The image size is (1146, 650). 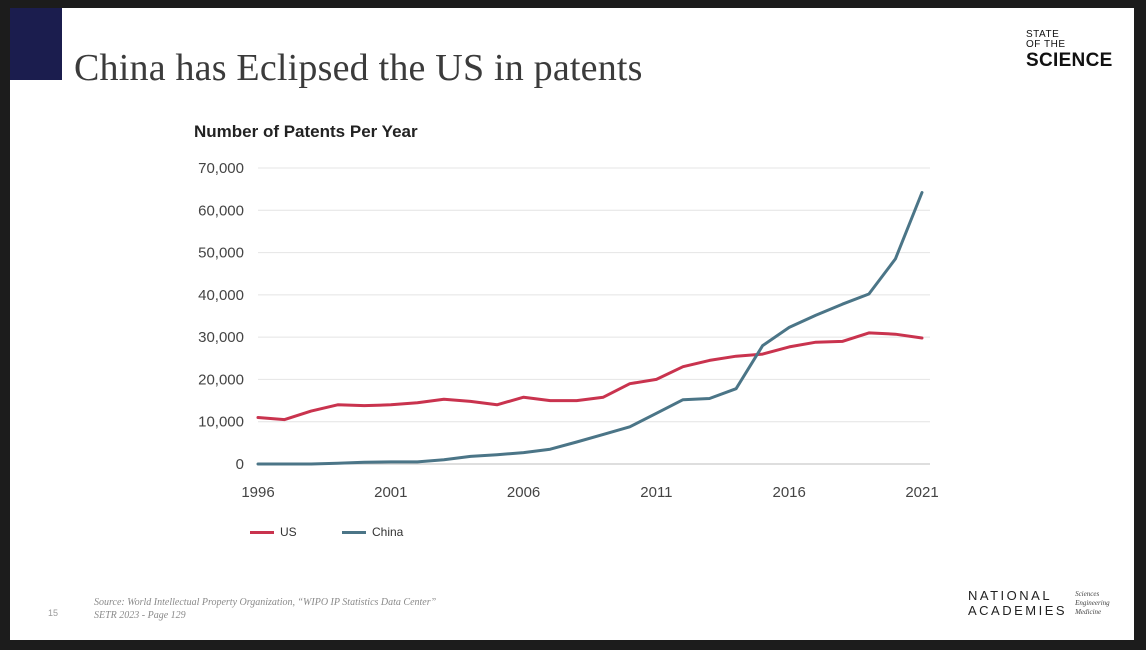 I want to click on logo-national-text: NATIONAL, so click(x=1010, y=595).